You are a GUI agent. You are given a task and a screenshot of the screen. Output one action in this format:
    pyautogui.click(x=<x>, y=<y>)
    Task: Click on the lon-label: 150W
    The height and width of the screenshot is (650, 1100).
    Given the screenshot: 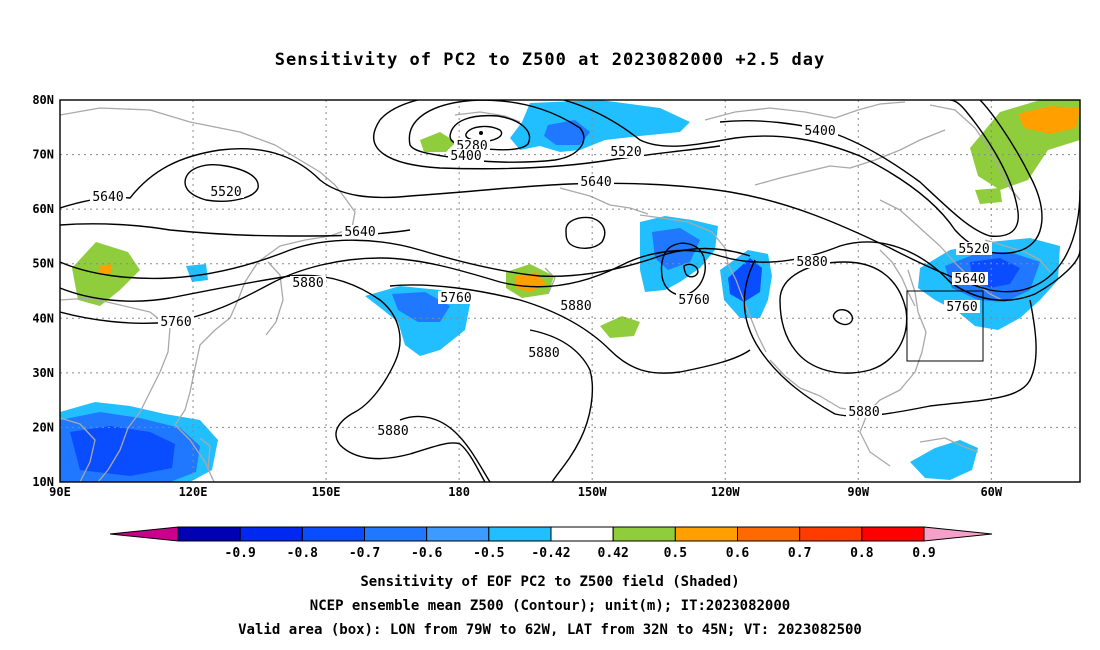 What is the action you would take?
    pyautogui.click(x=593, y=492)
    